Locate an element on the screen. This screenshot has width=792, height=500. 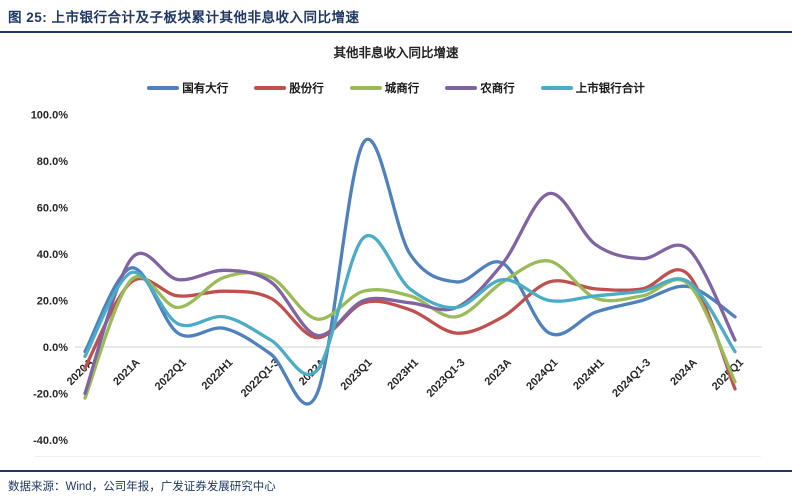
legend-item-4: 上市银行合计 is located at coordinates (592, 88).